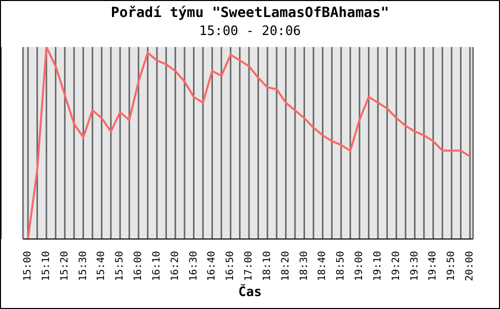 The height and width of the screenshot is (309, 500). Describe the element at coordinates (175, 266) in the screenshot. I see `x-tick-label: 16:20` at that location.